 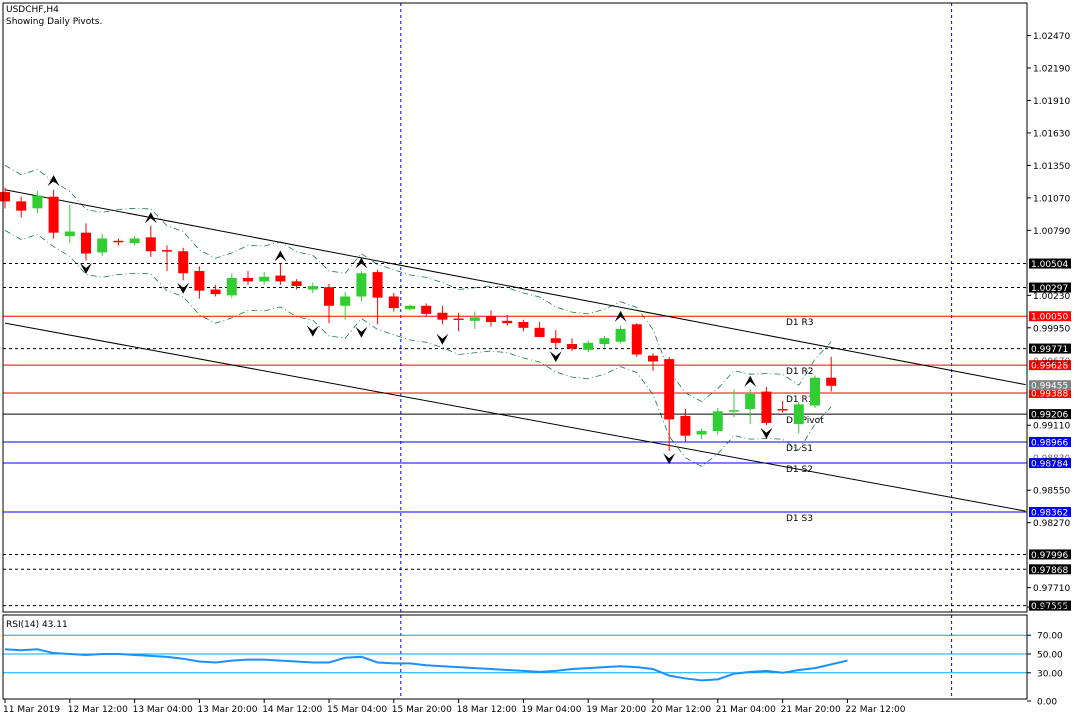 What do you see at coordinates (1051, 102) in the screenshot?
I see `y-tick-label: 1.01910` at bounding box center [1051, 102].